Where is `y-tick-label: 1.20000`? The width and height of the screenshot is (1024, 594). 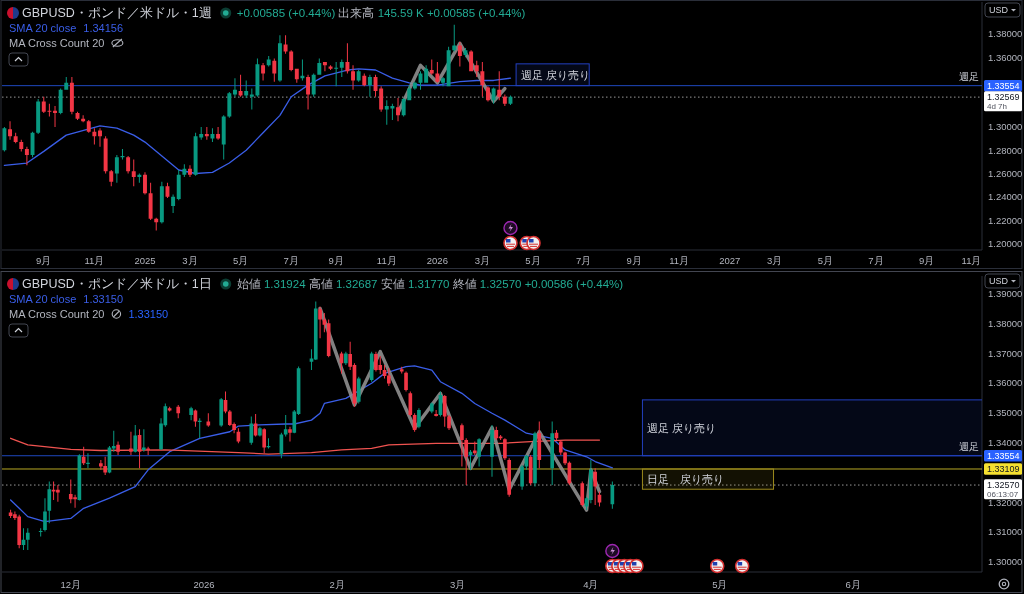 y-tick-label: 1.20000 is located at coordinates (1005, 243).